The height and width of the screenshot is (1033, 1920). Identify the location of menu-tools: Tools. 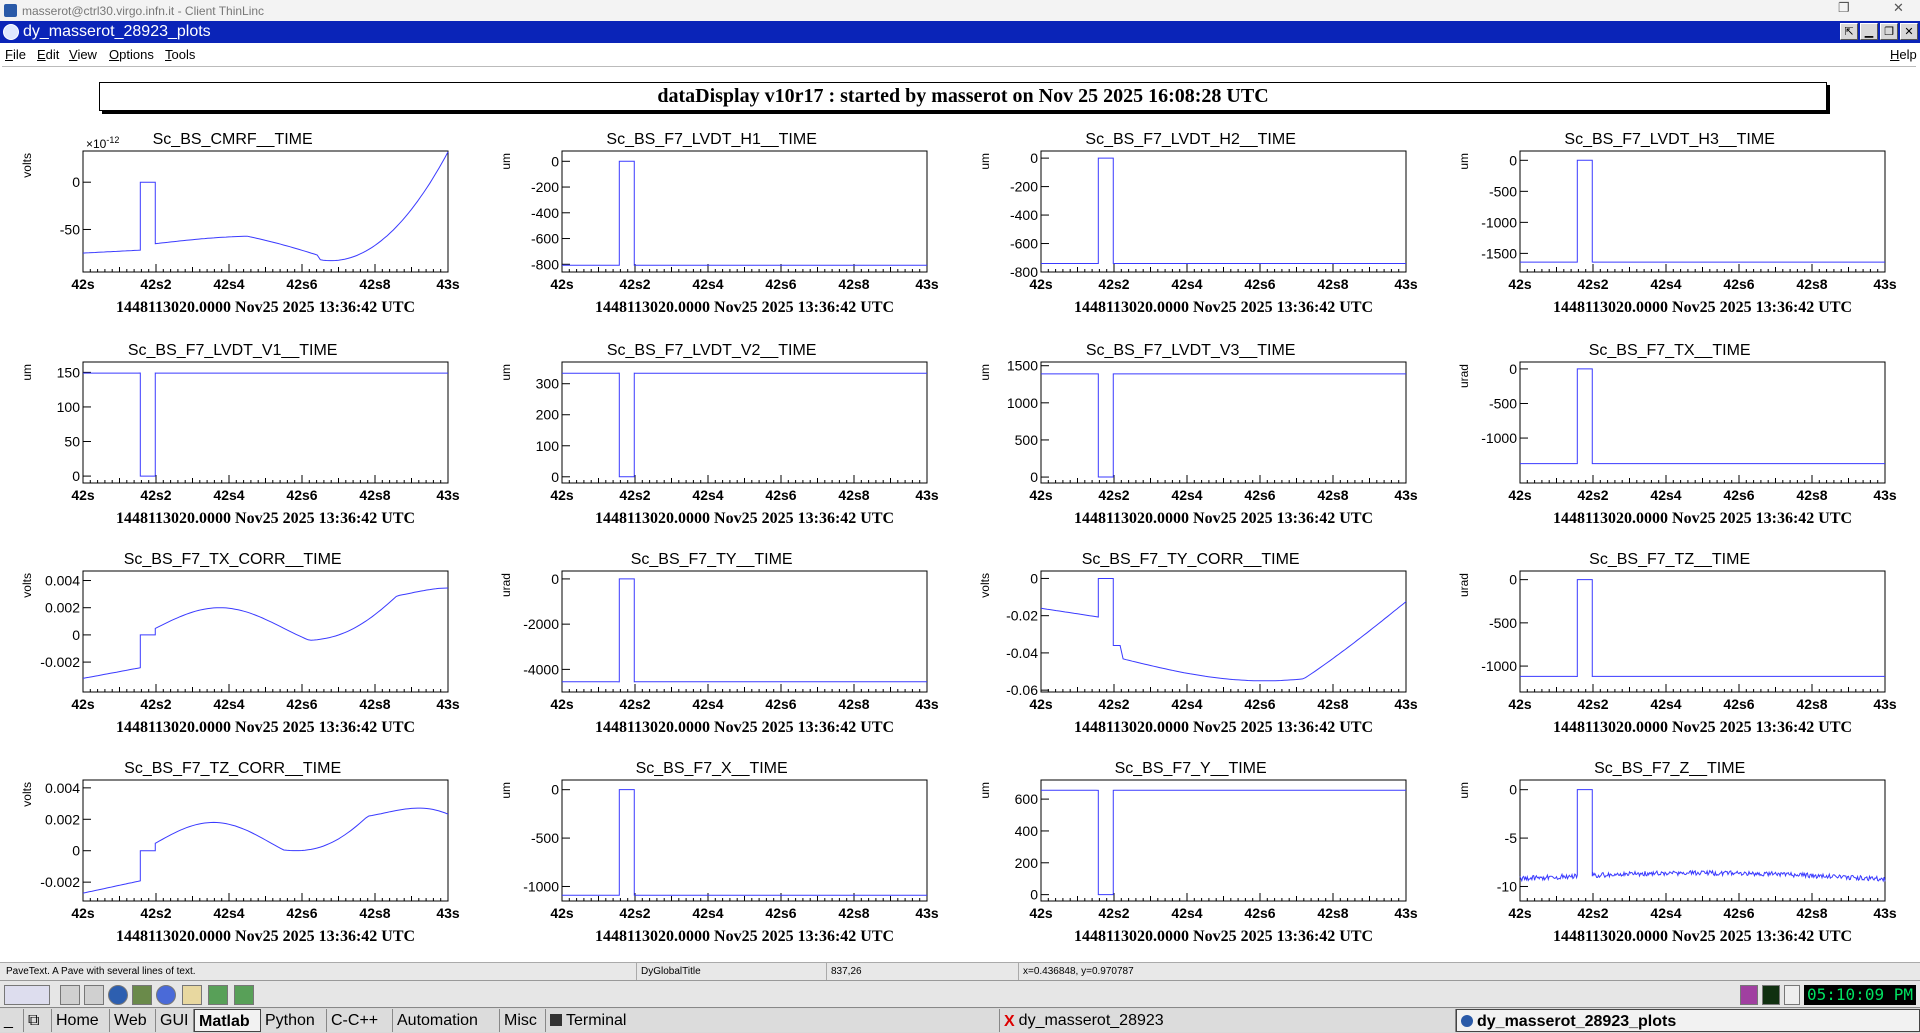
(180, 54).